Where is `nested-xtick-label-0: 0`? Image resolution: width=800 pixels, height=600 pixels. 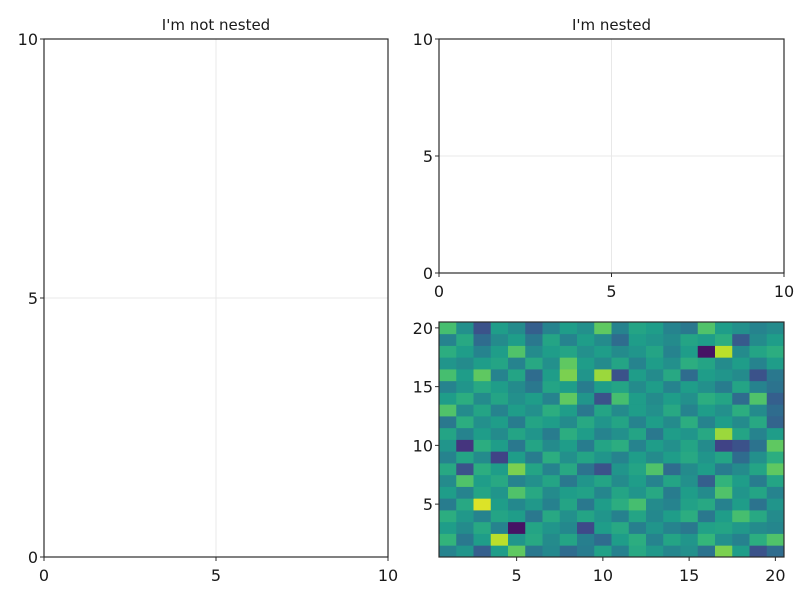
nested-xtick-label-0: 0 is located at coordinates (439, 291).